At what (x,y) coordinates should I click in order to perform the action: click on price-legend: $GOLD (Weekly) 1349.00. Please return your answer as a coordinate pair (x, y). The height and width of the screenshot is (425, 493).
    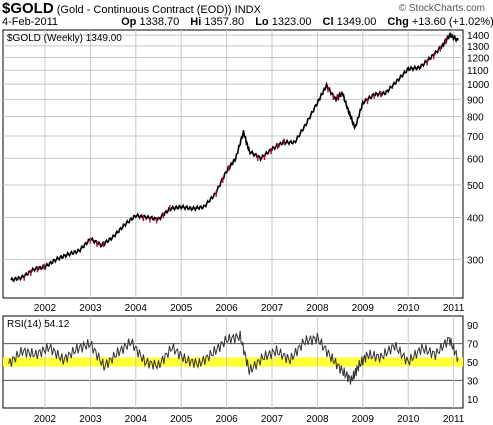
    Looking at the image, I should click on (64, 38).